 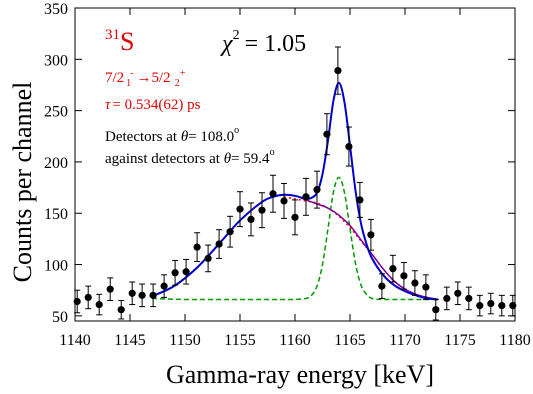 What do you see at coordinates (153, 105) in the screenshot?
I see `lifetime-label: τ = 0.534(62) ps` at bounding box center [153, 105].